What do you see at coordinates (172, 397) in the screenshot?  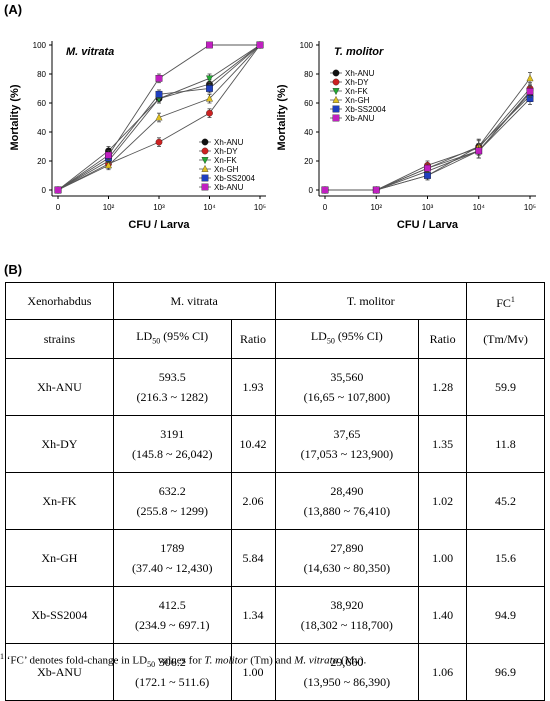 I see `mv-ld50-ci: (216.3 ~ 1282)` at bounding box center [172, 397].